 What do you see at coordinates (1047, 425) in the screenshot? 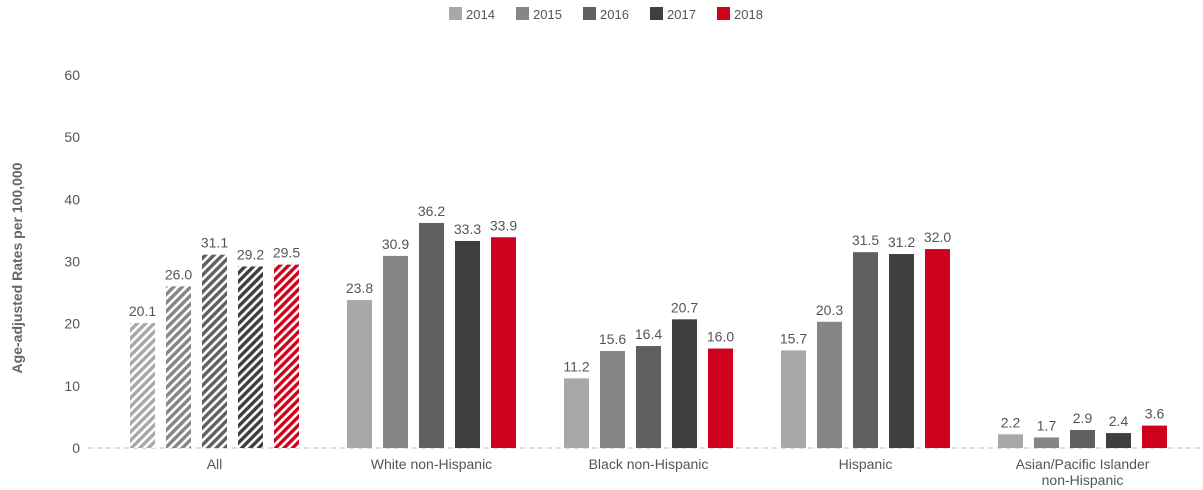
I see `data-label-asian-pacific-islander-non-hispanic-2015: 1.7` at bounding box center [1047, 425].